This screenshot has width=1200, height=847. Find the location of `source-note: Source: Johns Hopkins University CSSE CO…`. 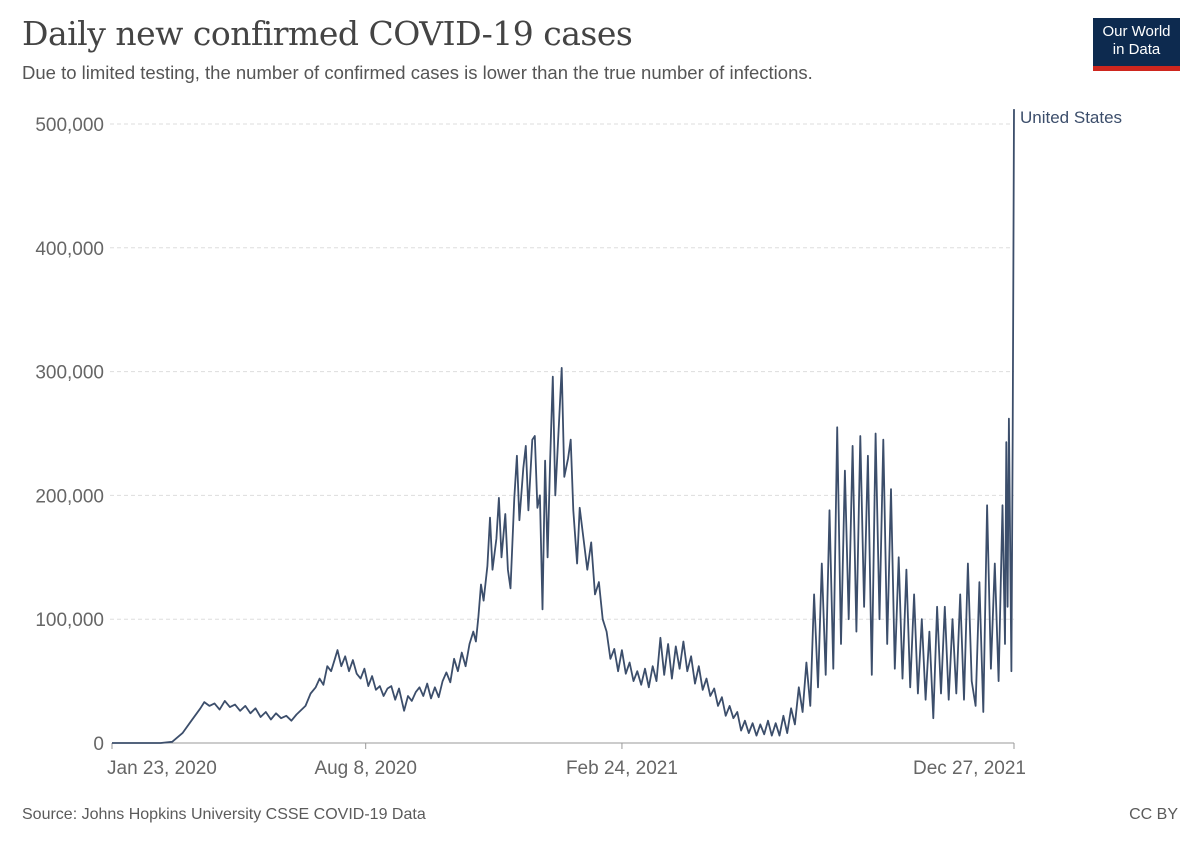

source-note: Source: Johns Hopkins University CSSE CO… is located at coordinates (224, 814).